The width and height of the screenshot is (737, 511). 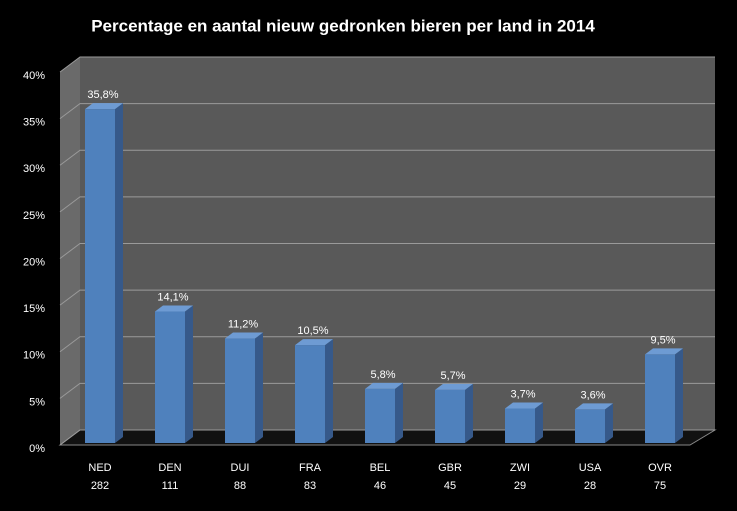 I want to click on y-tick-label: 5%, so click(x=37, y=402).